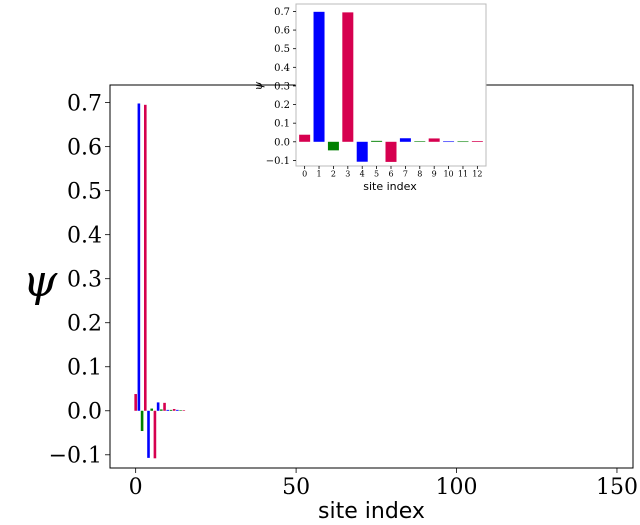 The image size is (640, 525). Describe the element at coordinates (304, 174) in the screenshot. I see `inset-xtick-label-0: 0` at that location.